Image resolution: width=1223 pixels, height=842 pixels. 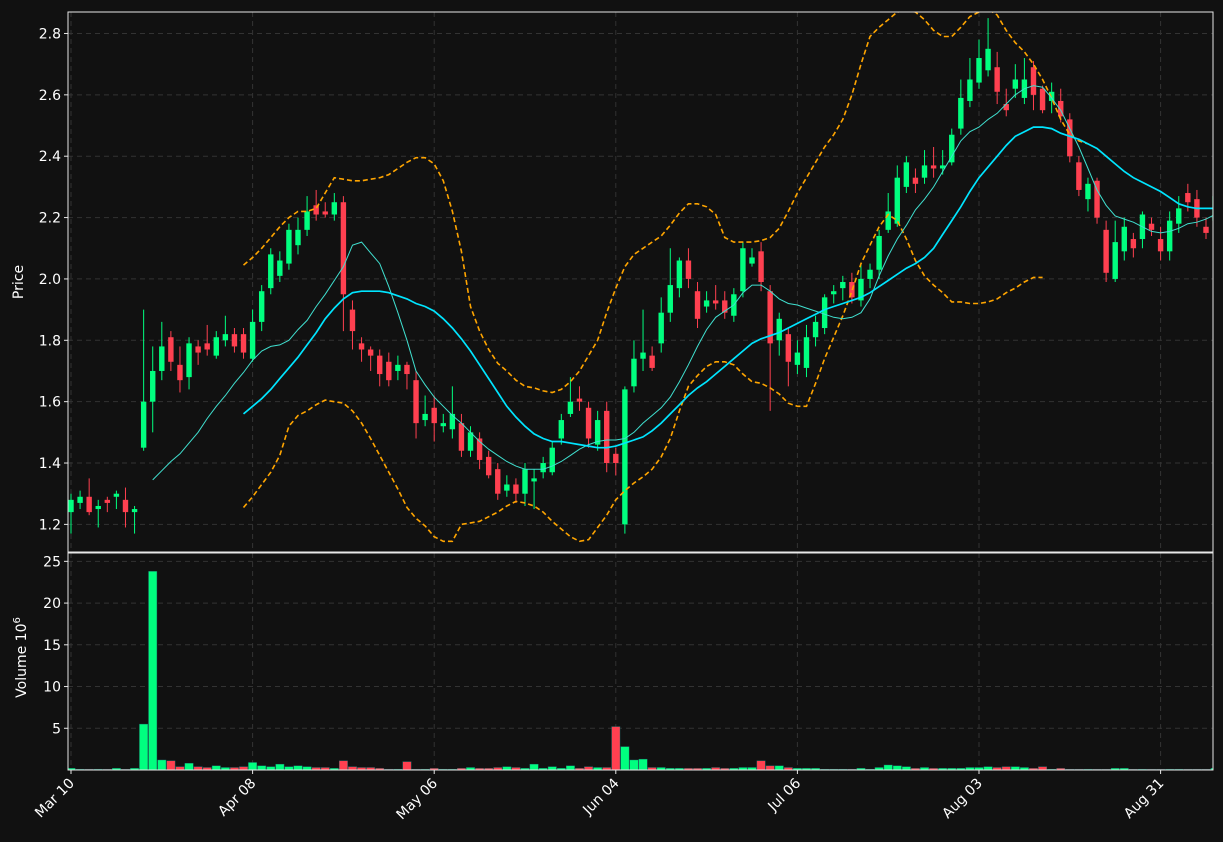 I want to click on volume-tick-label: 10, so click(x=52, y=688).